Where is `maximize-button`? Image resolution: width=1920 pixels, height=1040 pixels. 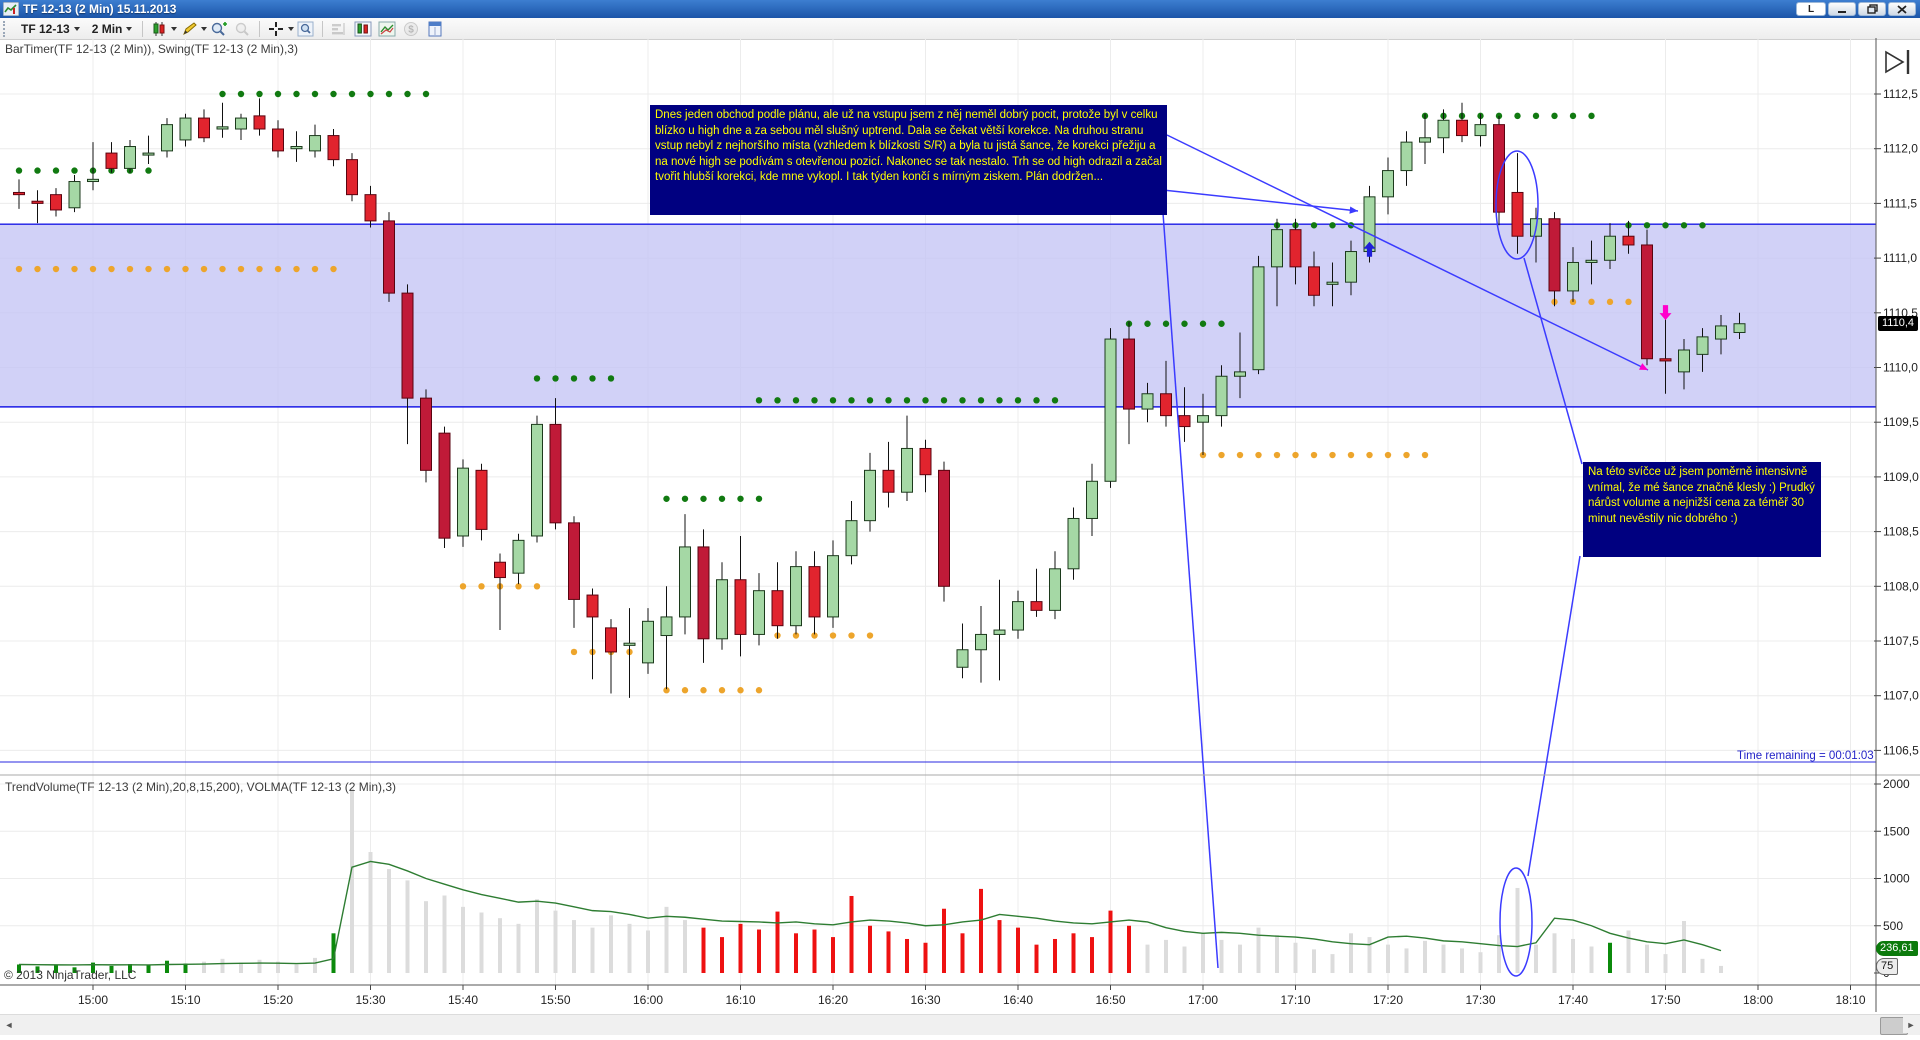 maximize-button is located at coordinates (1872, 9).